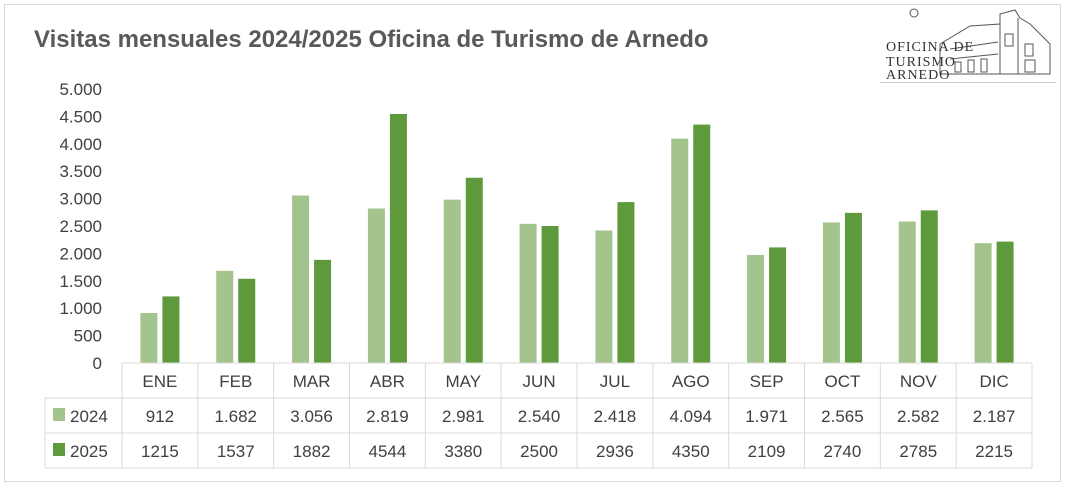  Describe the element at coordinates (907, 292) in the screenshot. I see `bar-2024-NOV` at that location.